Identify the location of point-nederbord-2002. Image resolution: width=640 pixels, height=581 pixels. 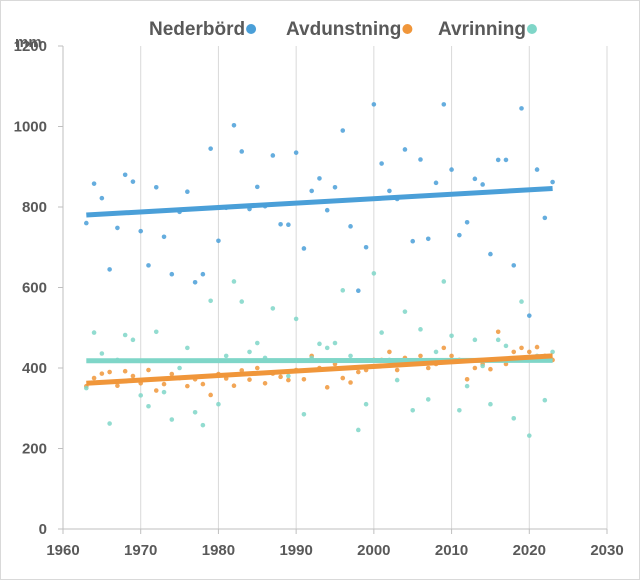
(389, 191).